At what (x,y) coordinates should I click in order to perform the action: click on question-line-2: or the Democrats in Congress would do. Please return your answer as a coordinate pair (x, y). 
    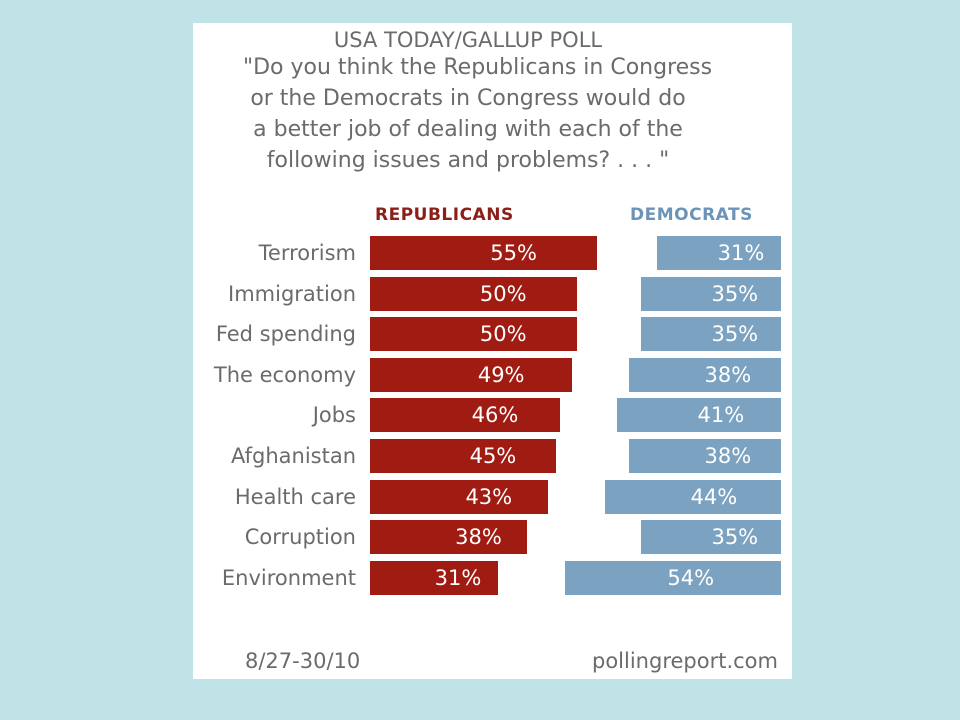
    Looking at the image, I should click on (468, 98).